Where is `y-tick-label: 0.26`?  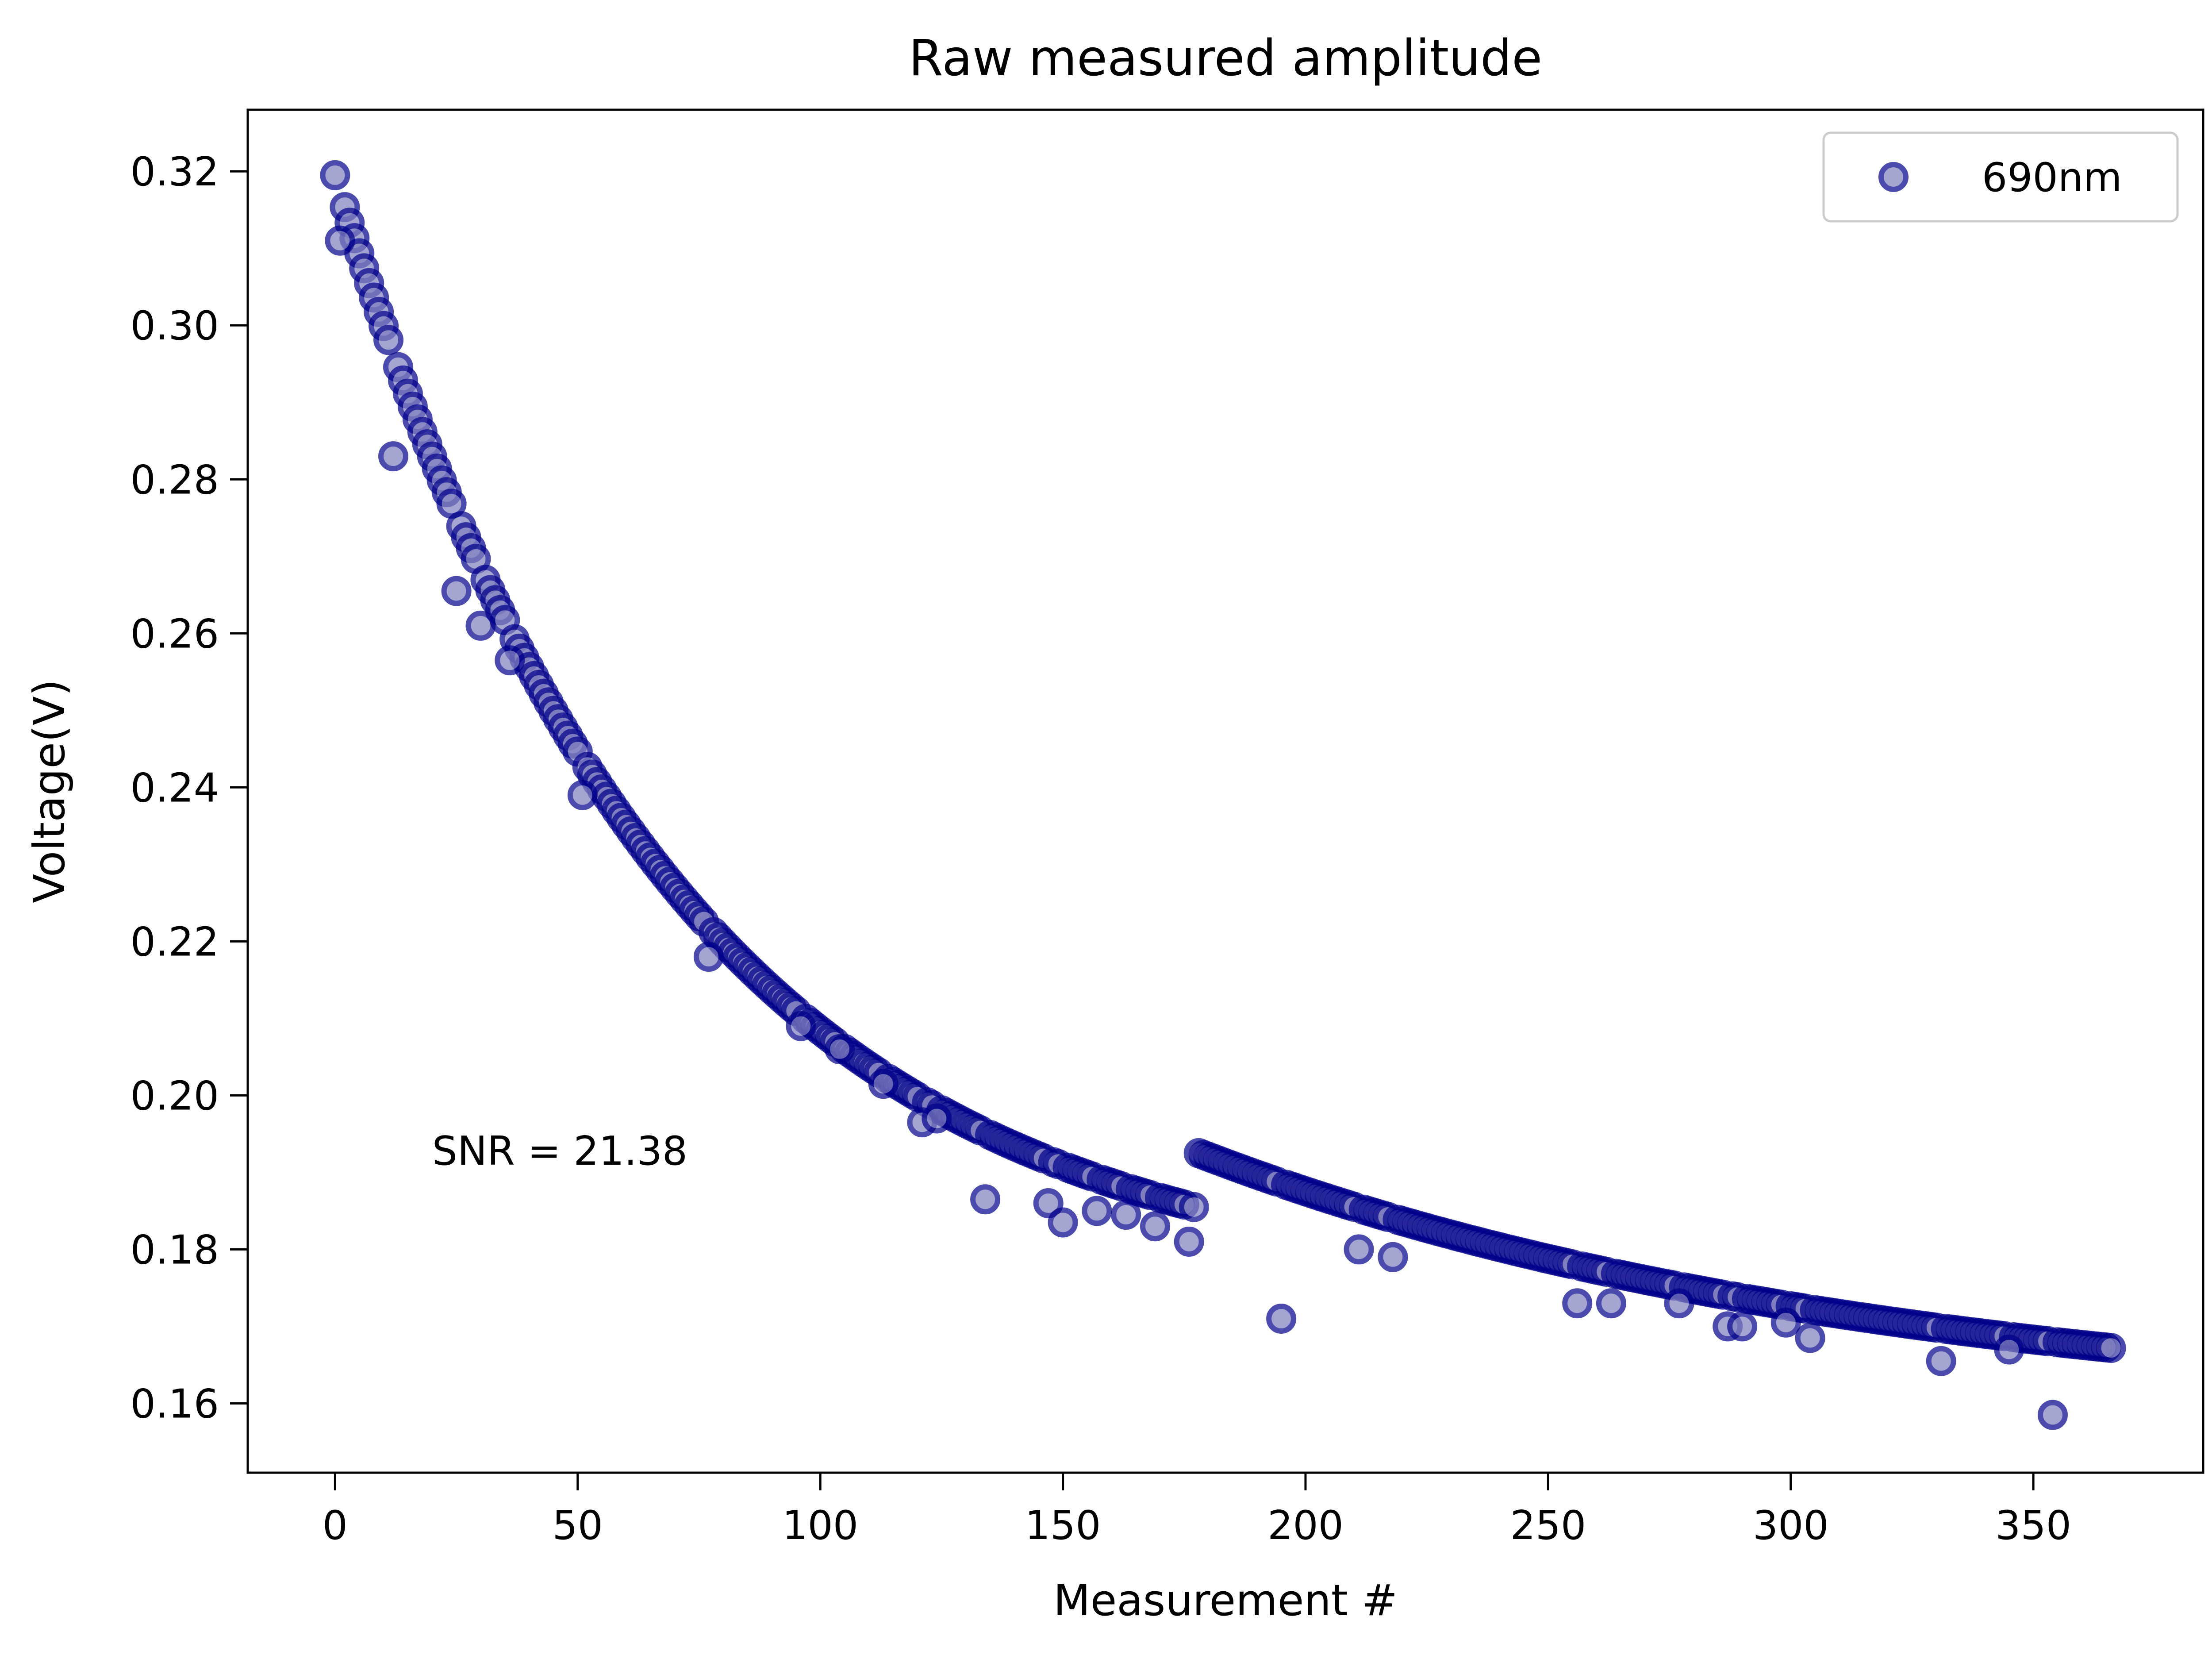 y-tick-label: 0.26 is located at coordinates (175, 634).